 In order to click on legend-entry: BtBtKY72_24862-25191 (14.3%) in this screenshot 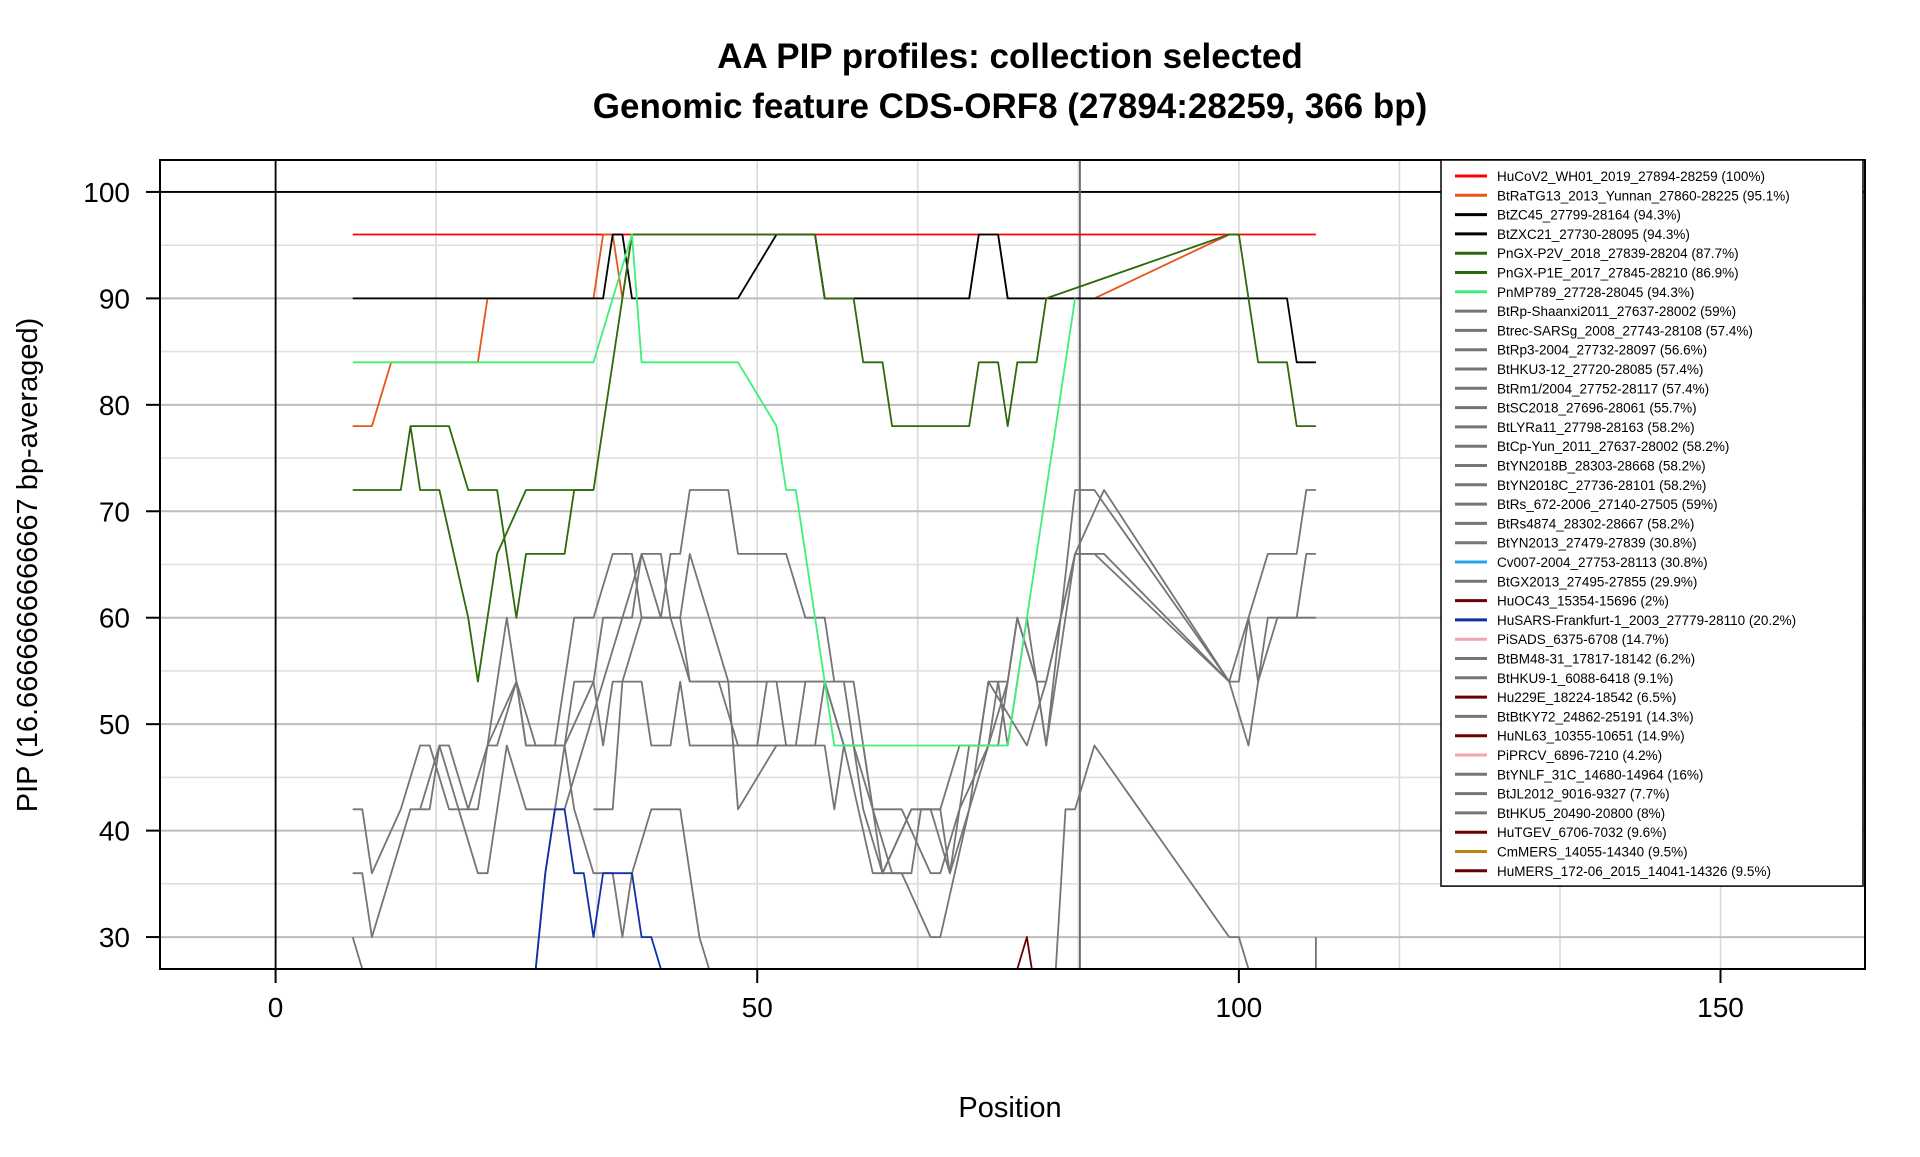, I will do `click(1595, 716)`.